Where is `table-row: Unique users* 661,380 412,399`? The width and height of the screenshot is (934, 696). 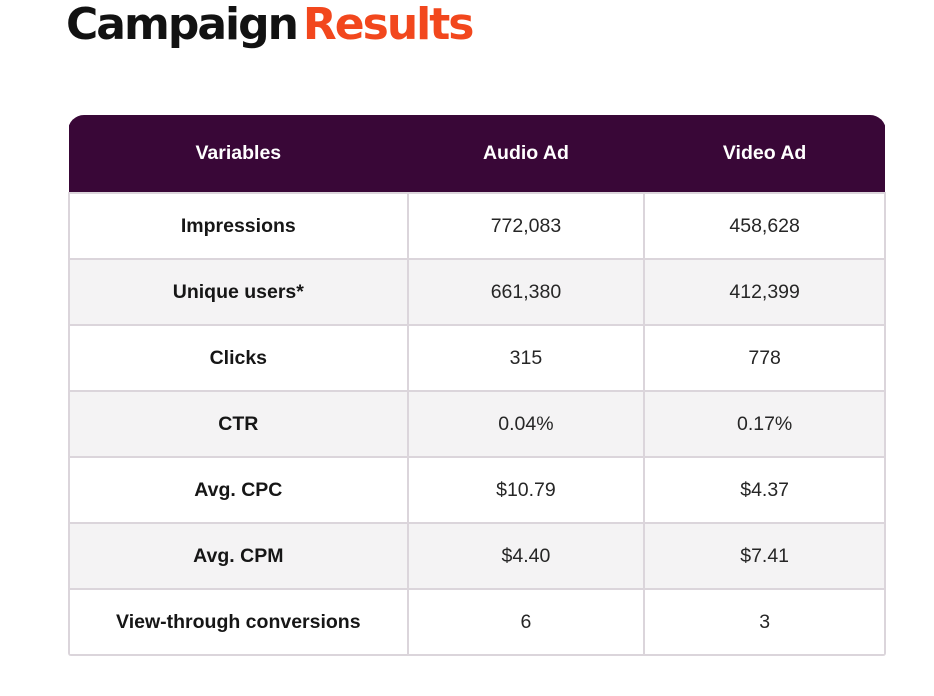
table-row: Unique users* 661,380 412,399 is located at coordinates (477, 292).